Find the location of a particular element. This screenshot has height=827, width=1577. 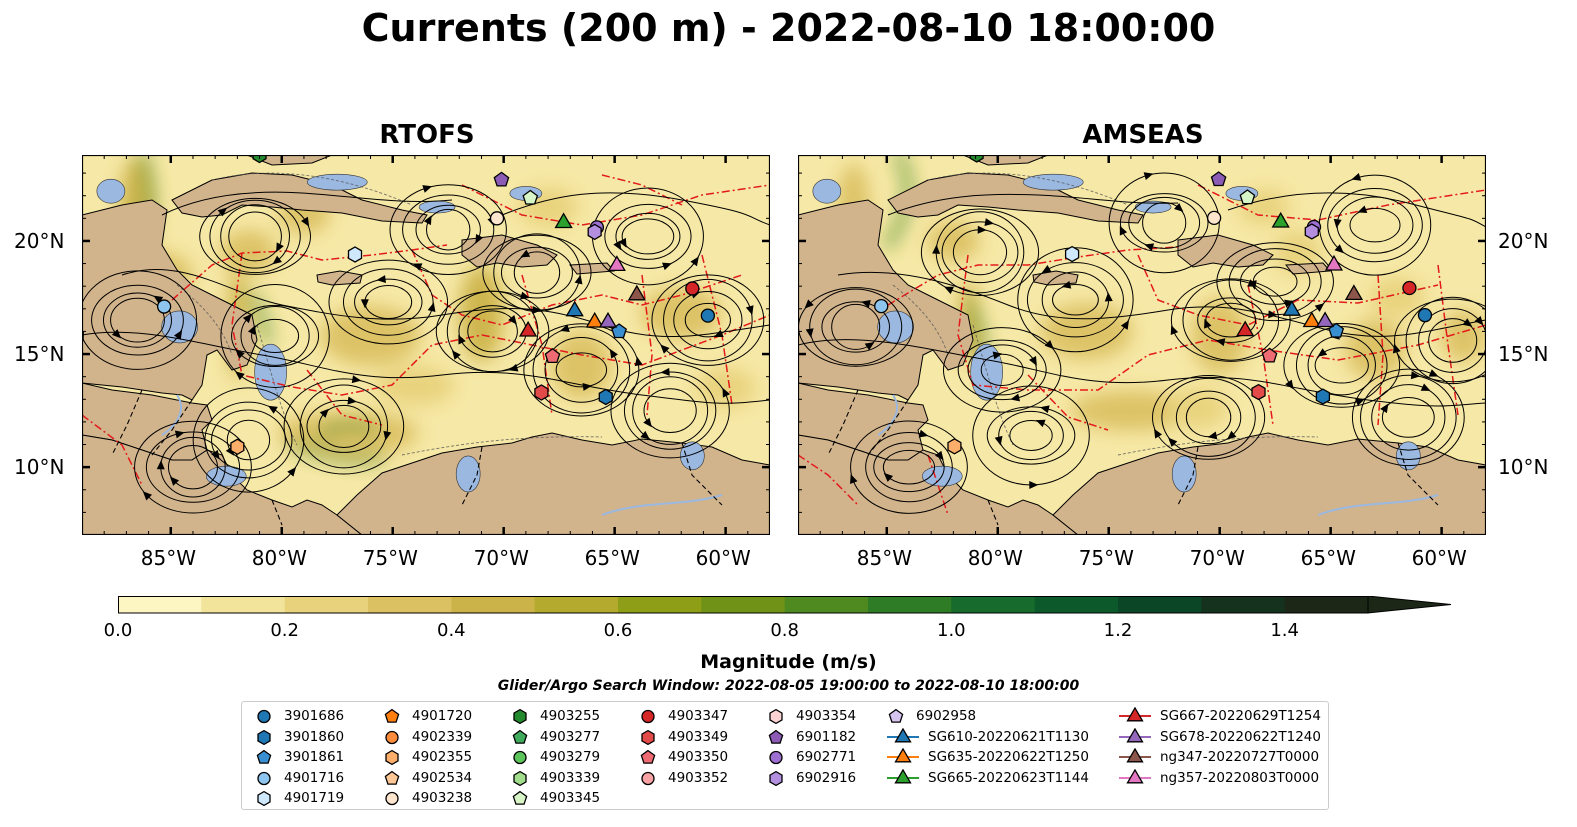

legend-marker-SG665-20220623T1144 is located at coordinates (903, 776).